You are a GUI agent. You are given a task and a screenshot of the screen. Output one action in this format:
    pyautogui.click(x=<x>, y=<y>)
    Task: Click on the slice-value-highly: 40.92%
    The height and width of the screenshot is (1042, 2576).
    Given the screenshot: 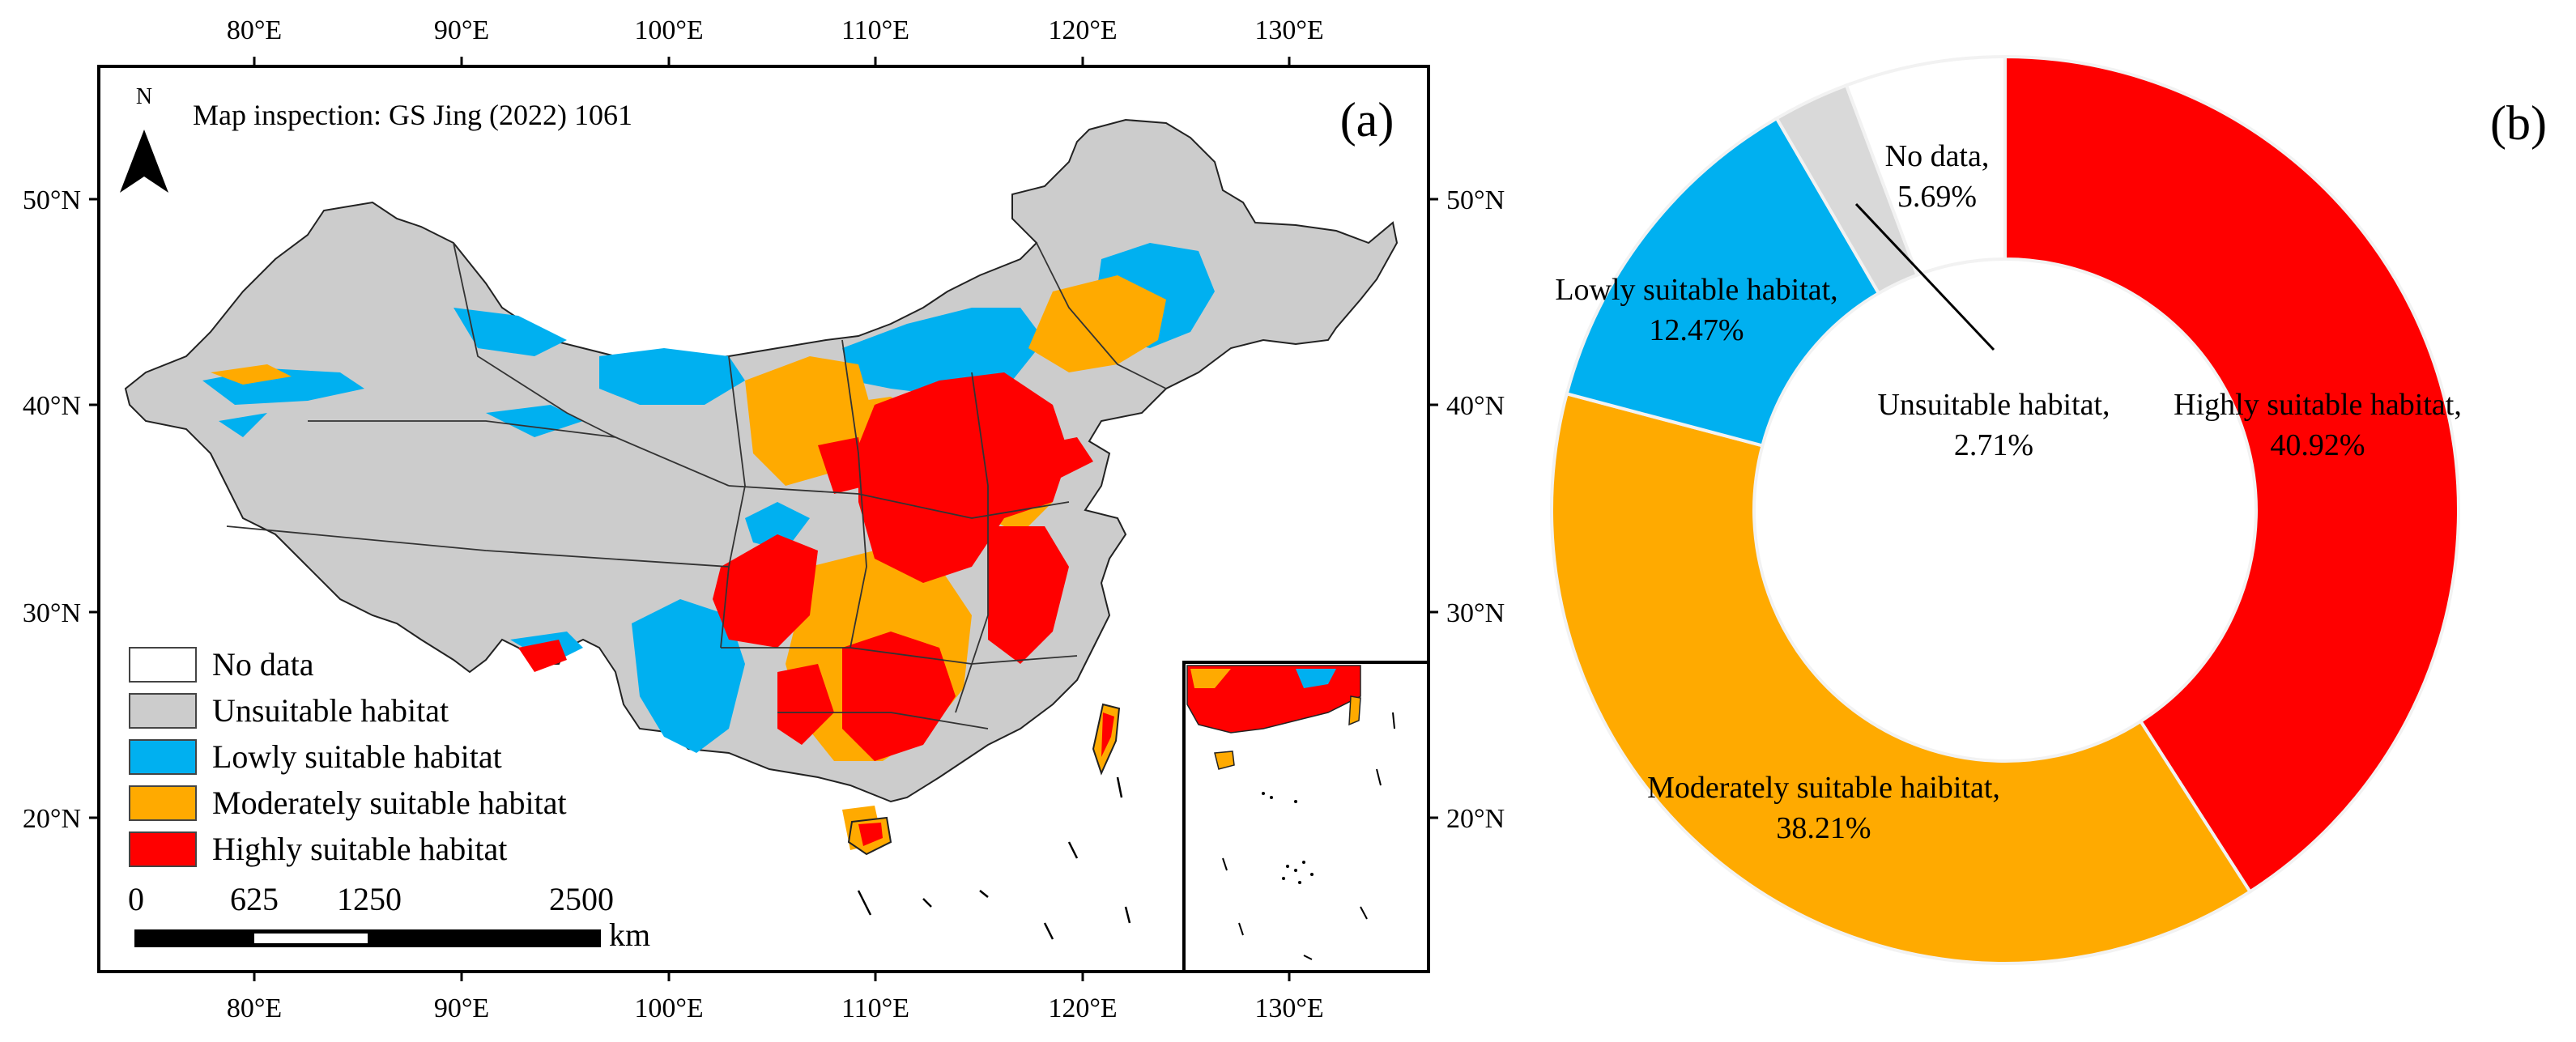 What is the action you would take?
    pyautogui.click(x=2317, y=445)
    